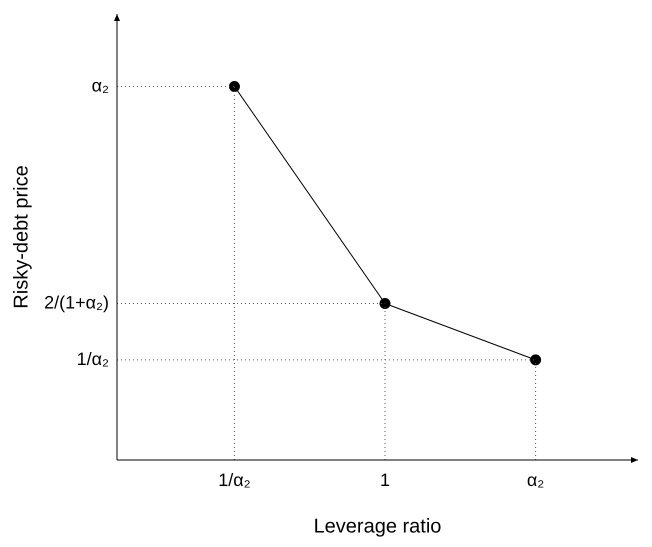 This screenshot has height=547, width=652. What do you see at coordinates (76, 302) in the screenshot?
I see `ref-line-label: 2/(1+α₂)` at bounding box center [76, 302].